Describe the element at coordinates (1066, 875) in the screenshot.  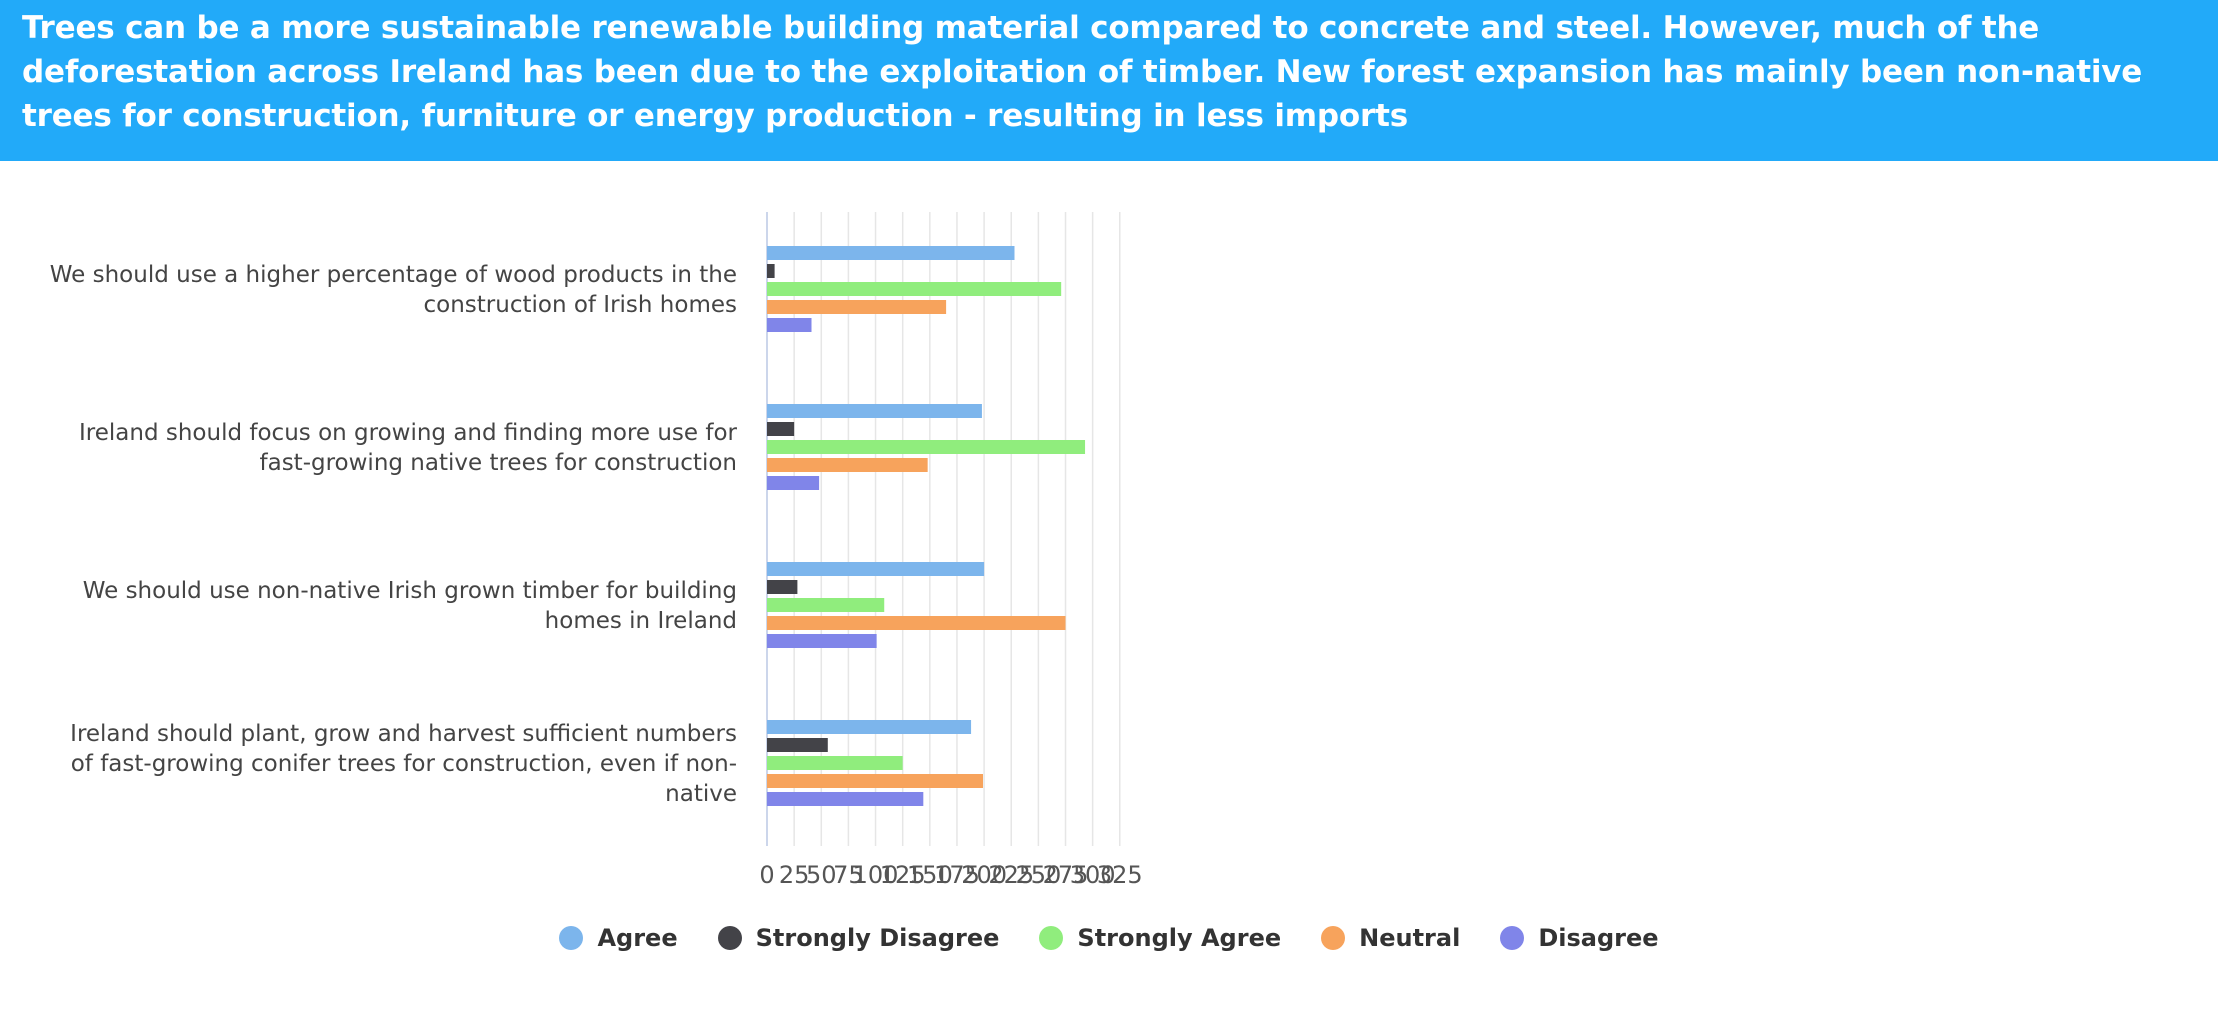
I see `x-tick-label: 275` at that location.